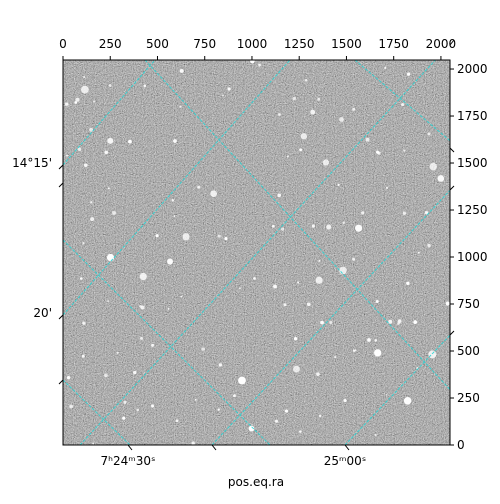 The height and width of the screenshot is (504, 500). Describe the element at coordinates (128, 461) in the screenshot. I see `ra-tick-label: 7ʰ24ᵐ30ˢ` at that location.